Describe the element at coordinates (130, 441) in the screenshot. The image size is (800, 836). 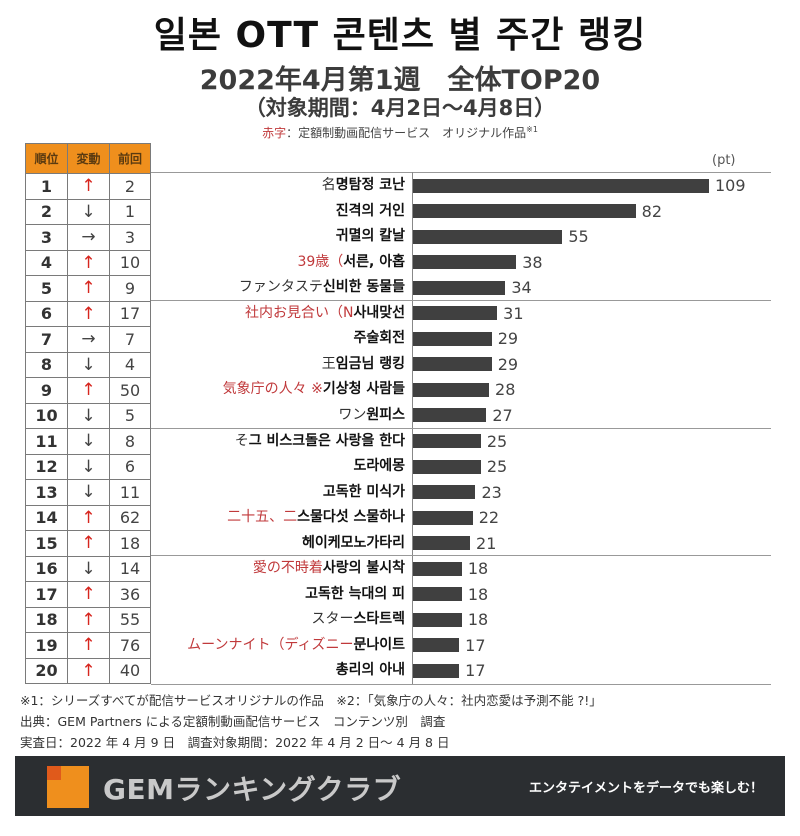
I see `previous-rank-cell: 8` at that location.